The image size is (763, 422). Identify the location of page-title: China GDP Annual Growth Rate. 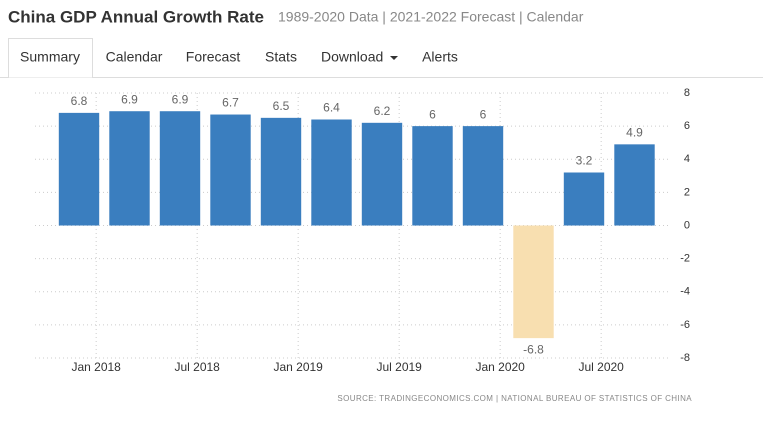
(136, 16).